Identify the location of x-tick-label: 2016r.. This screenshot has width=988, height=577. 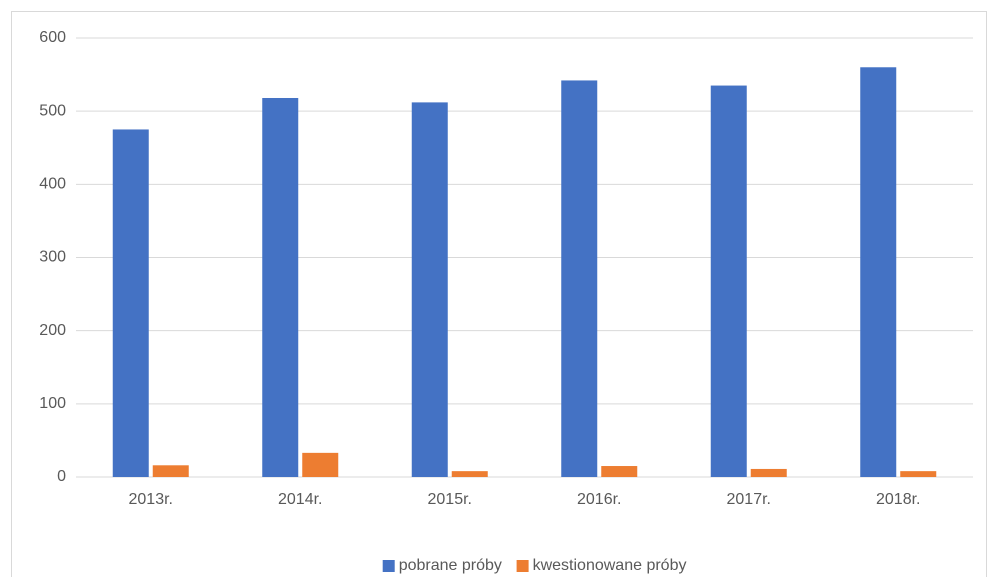
(599, 499).